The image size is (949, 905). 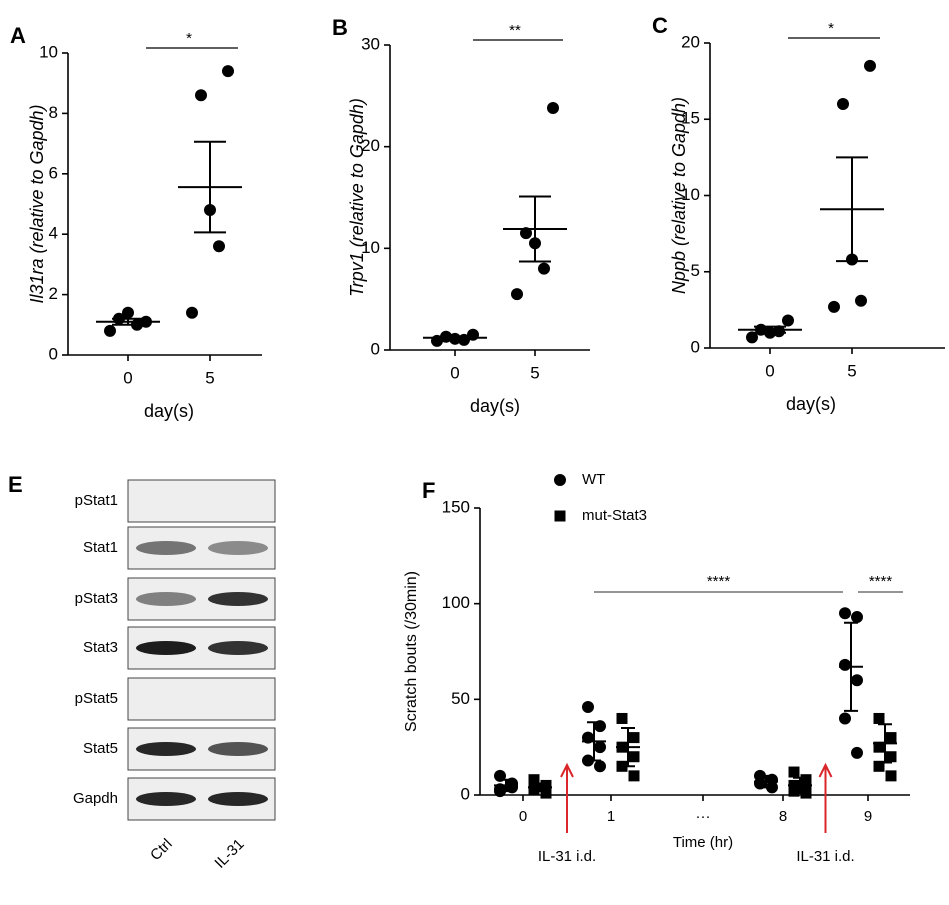 What do you see at coordinates (567, 856) in the screenshot?
I see `annotation: IL-31 i.d.` at bounding box center [567, 856].